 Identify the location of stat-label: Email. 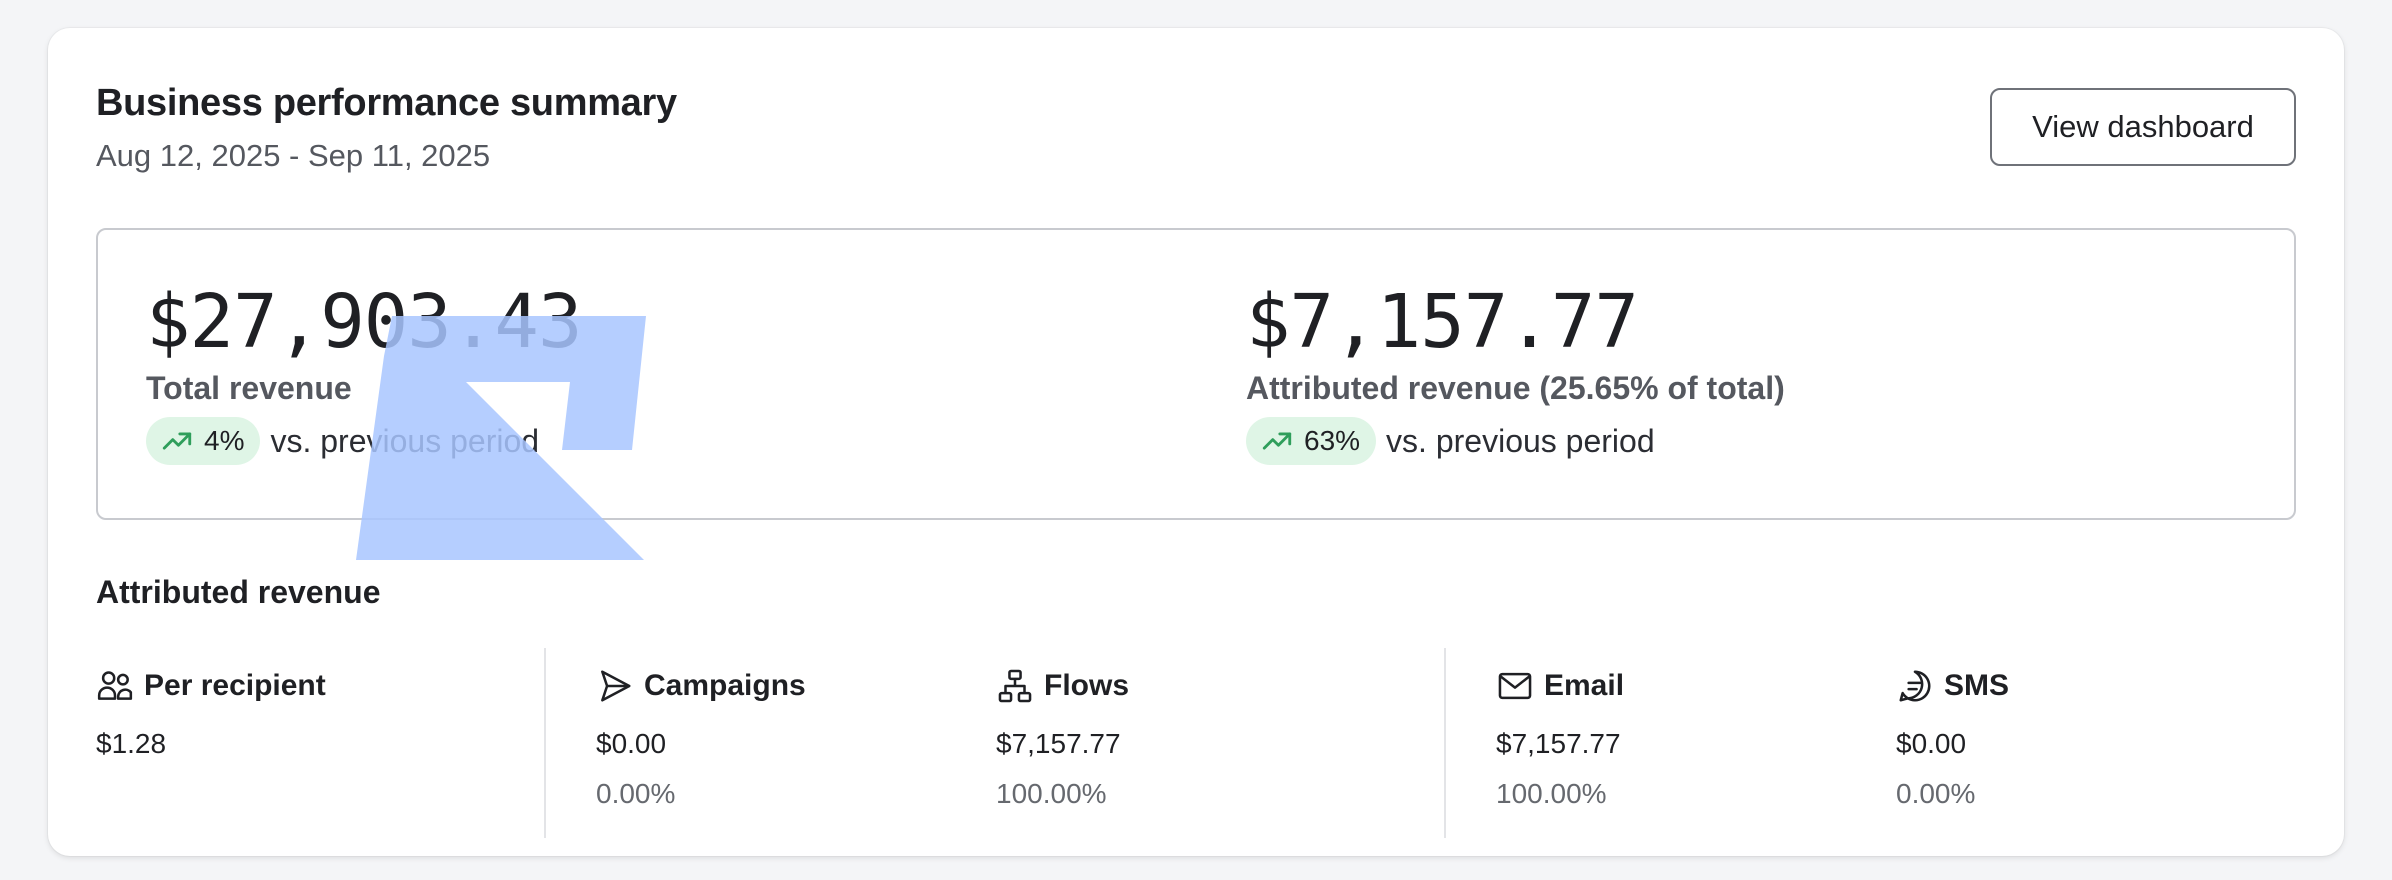
(1584, 685).